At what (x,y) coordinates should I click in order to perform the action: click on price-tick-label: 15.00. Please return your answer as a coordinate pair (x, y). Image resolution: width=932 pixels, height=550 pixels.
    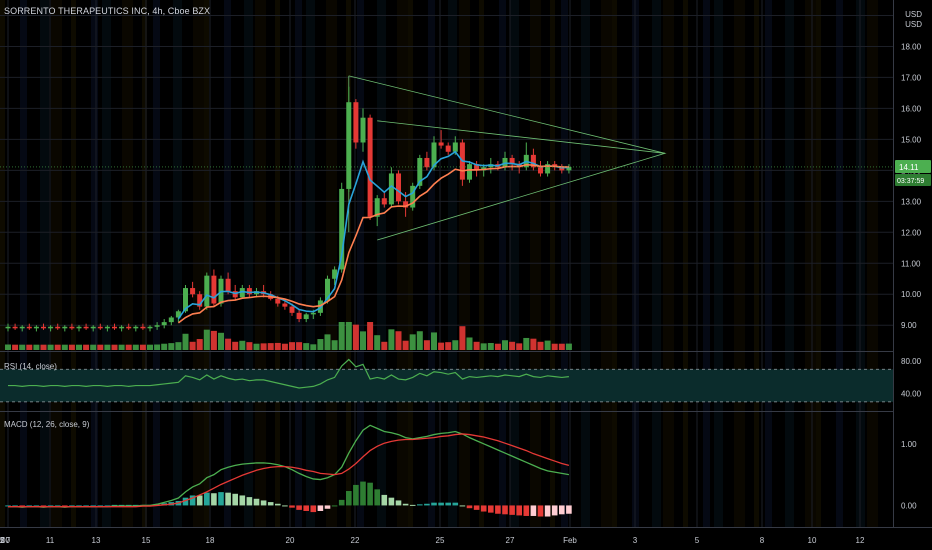
    Looking at the image, I should click on (911, 139).